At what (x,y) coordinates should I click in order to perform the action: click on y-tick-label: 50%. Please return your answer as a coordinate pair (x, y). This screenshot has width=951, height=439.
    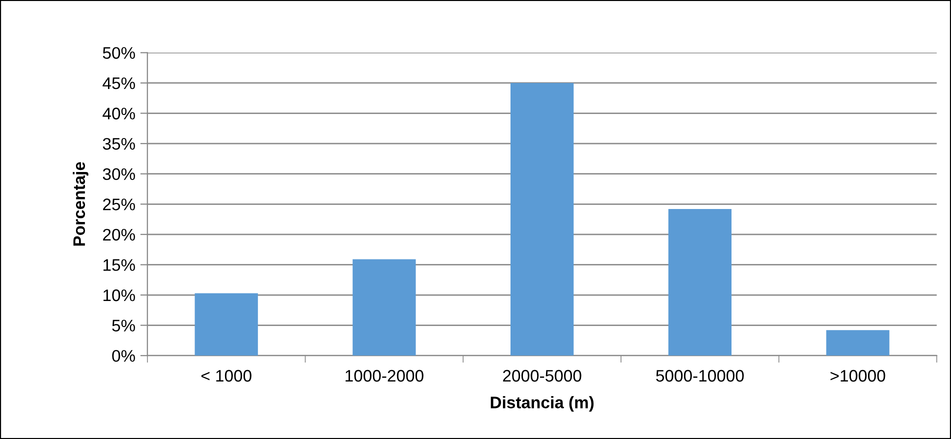
    Looking at the image, I should click on (119, 53).